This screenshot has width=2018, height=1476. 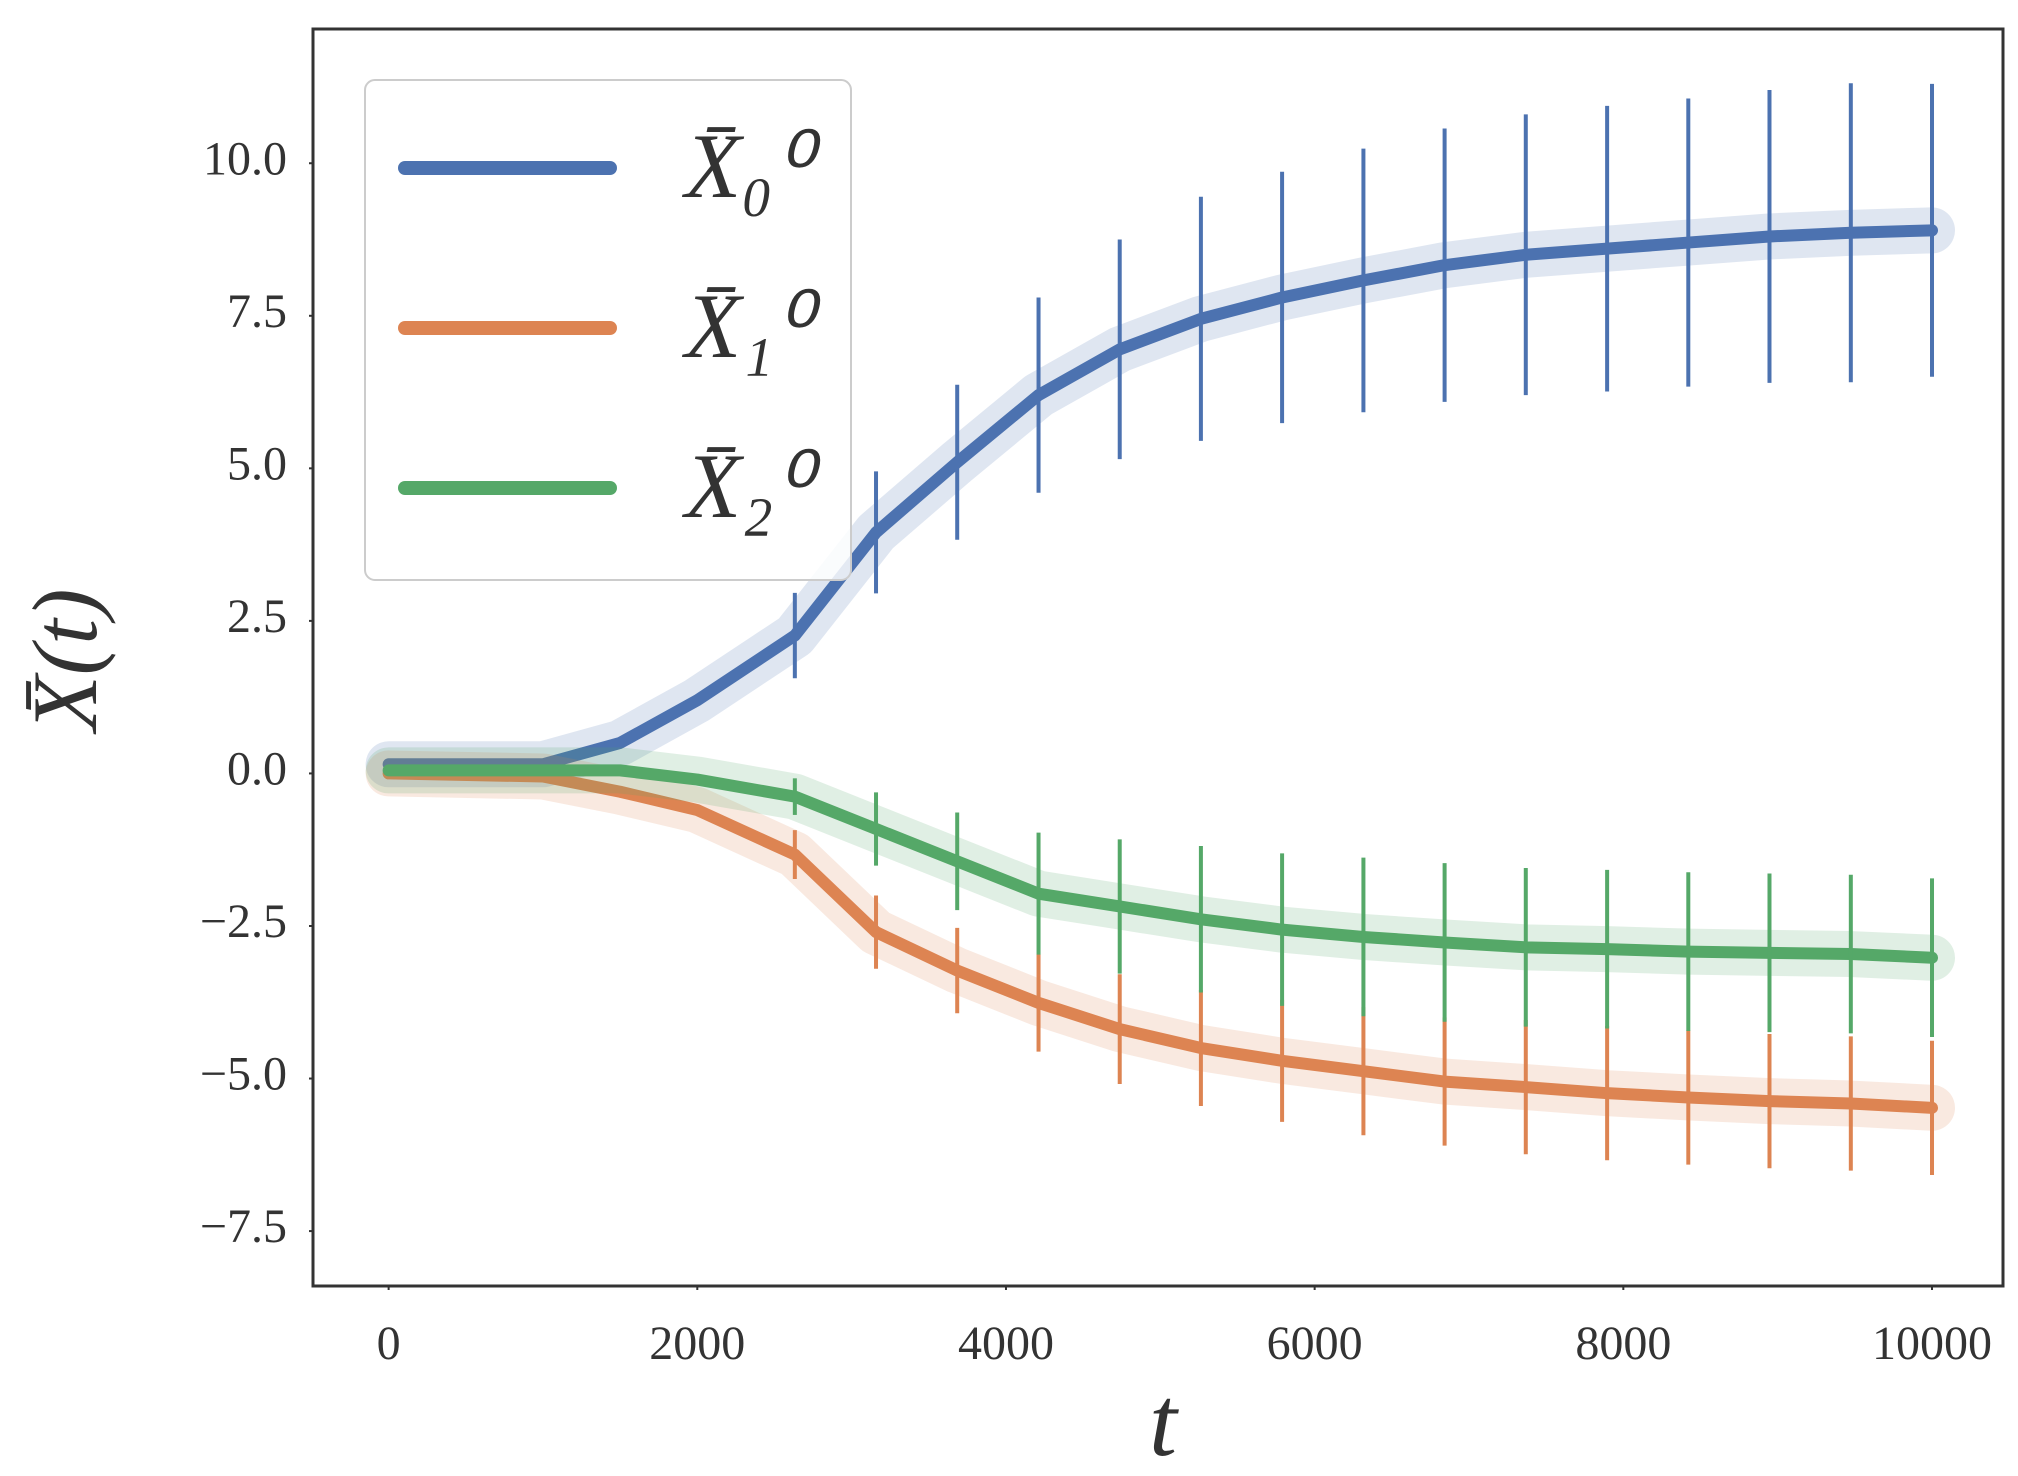 I want to click on y-tick-label: 10.0, so click(x=245, y=158).